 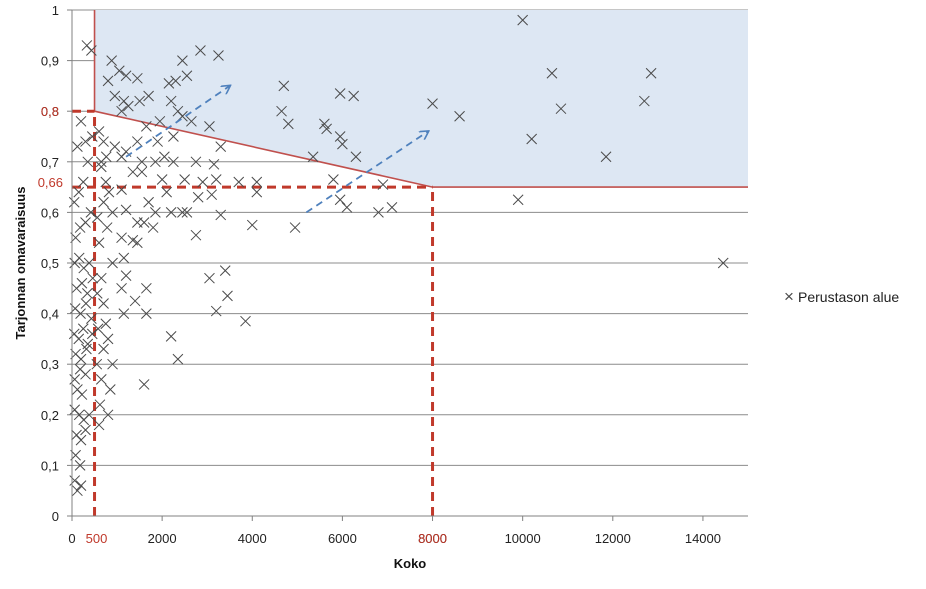 I want to click on x-tick-label: 6000, so click(x=342, y=538).